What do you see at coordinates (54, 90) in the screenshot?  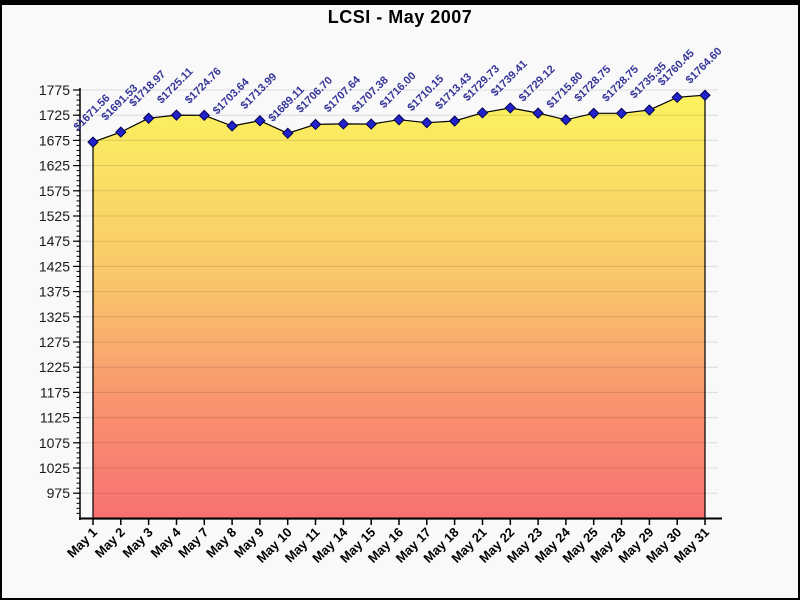 I see `y-tick-label: 1775` at bounding box center [54, 90].